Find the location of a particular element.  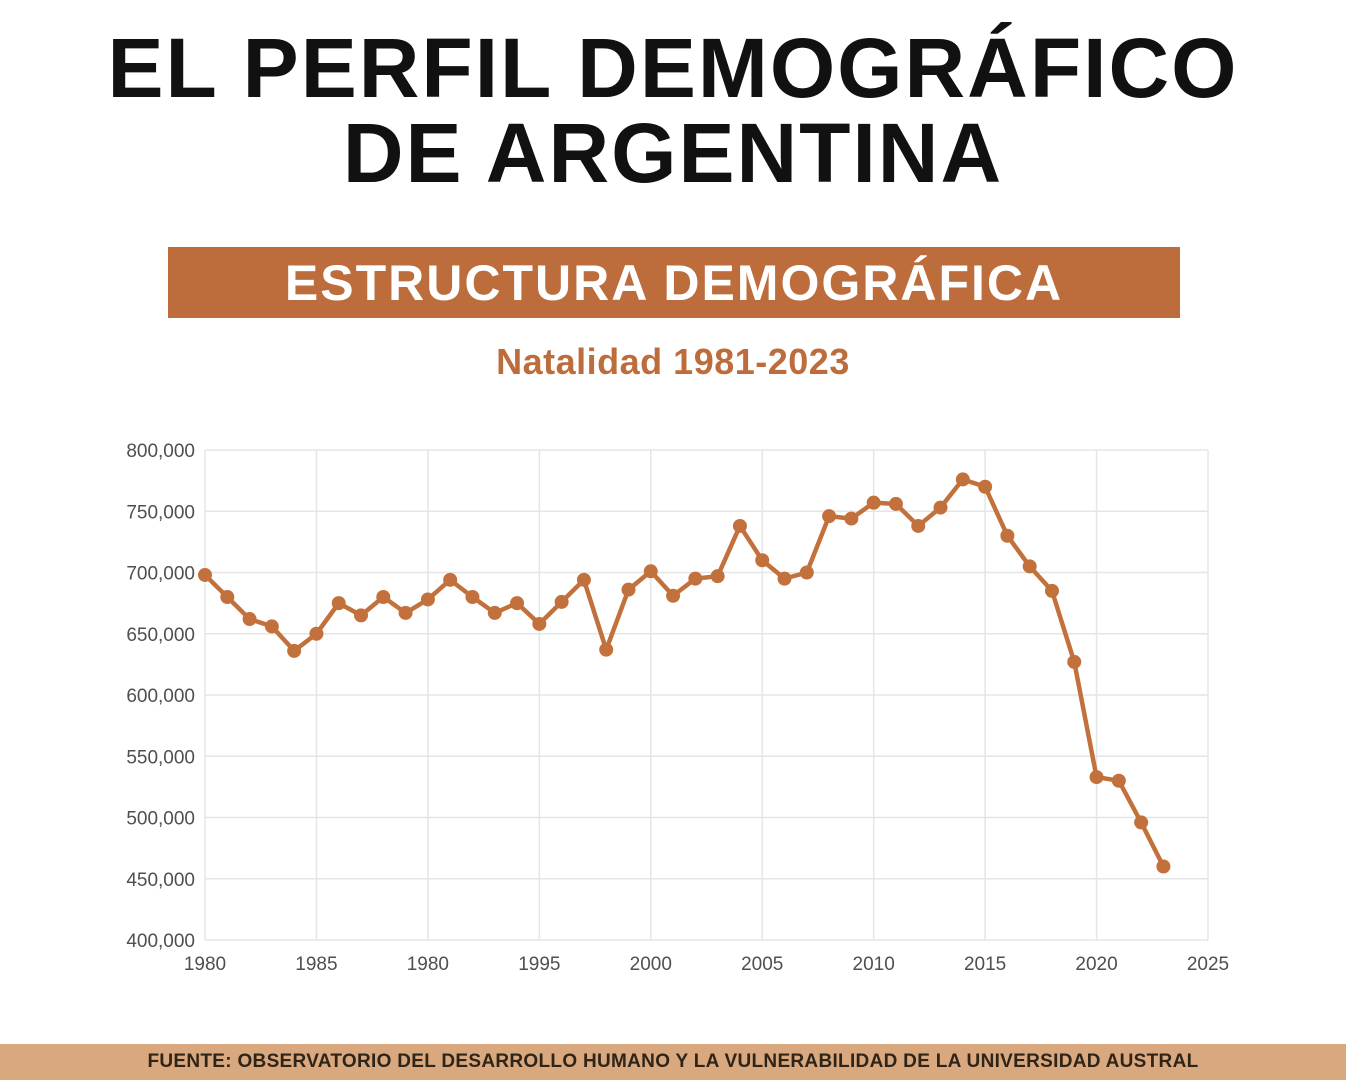

x-tick-label-1: 1985 is located at coordinates (316, 964).